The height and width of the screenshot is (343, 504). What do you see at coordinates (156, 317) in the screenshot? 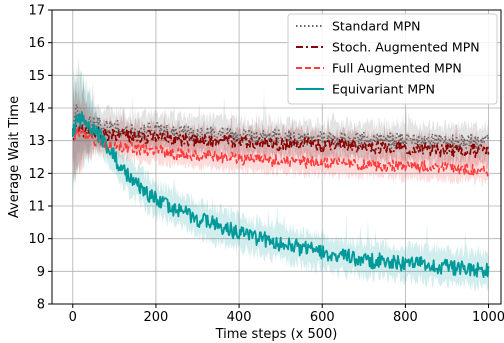
I see `x-tick-label: 200` at bounding box center [156, 317].